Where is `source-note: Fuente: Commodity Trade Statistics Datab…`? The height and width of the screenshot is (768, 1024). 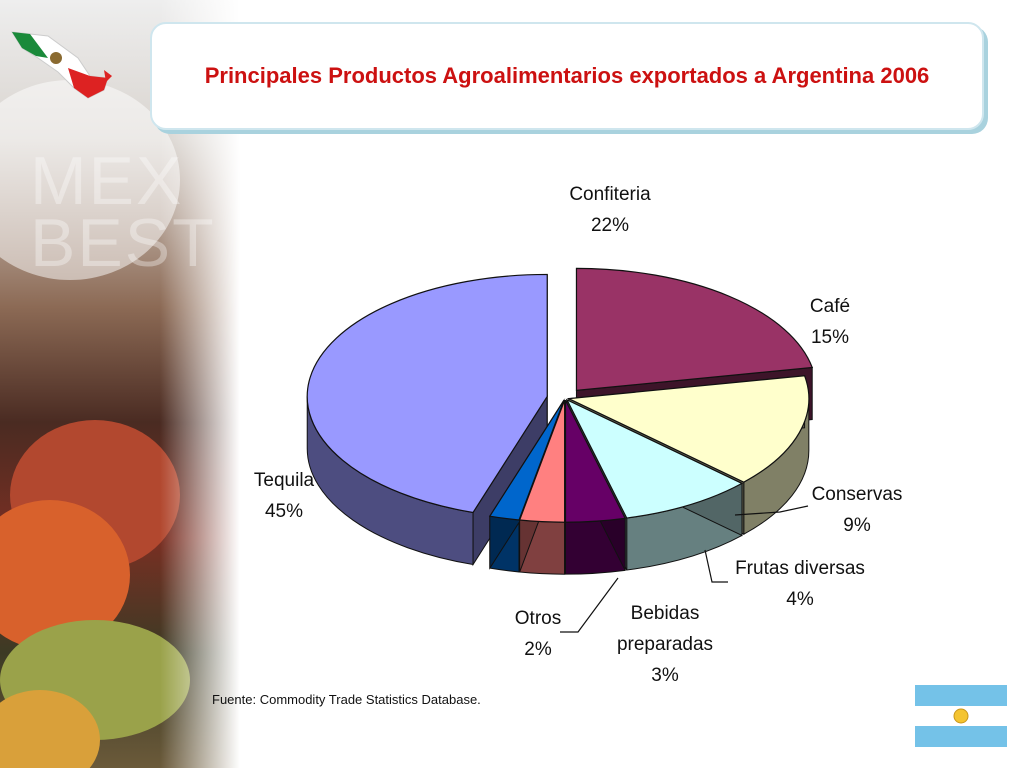 source-note: Fuente: Commodity Trade Statistics Datab… is located at coordinates (346, 699).